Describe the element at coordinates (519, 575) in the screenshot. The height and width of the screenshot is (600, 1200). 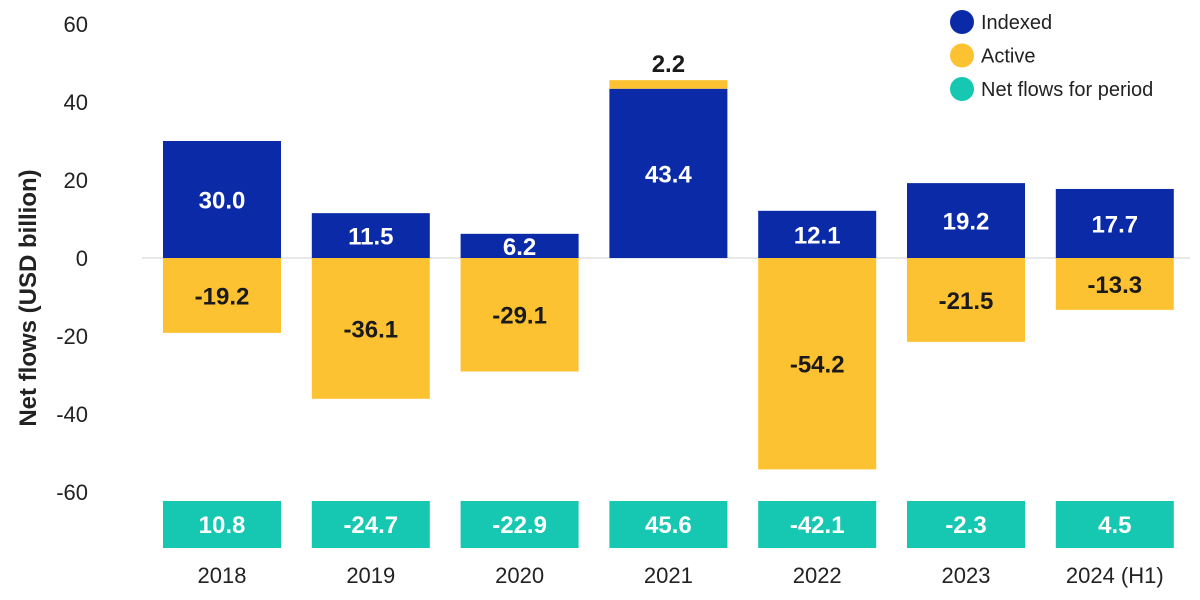
I see `x-category-label: 2020` at that location.